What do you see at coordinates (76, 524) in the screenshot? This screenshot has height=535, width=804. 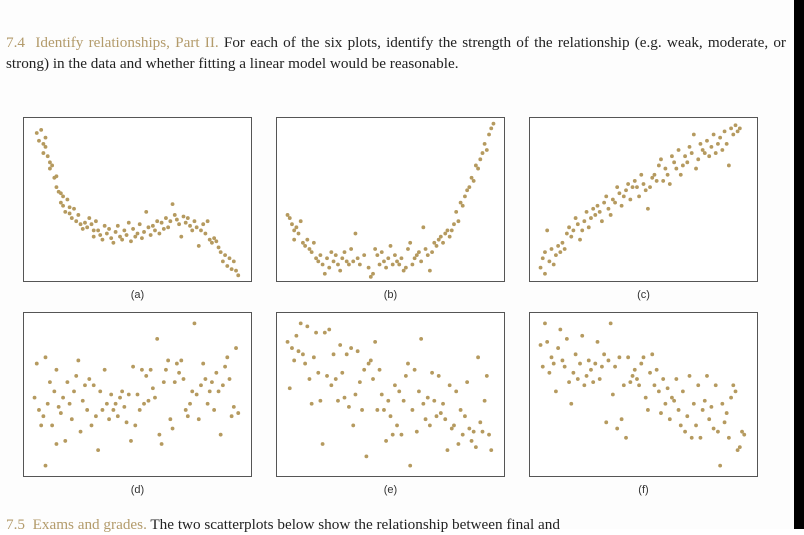 I see `next-problem-heading: 7.5 Exams and grades.` at bounding box center [76, 524].